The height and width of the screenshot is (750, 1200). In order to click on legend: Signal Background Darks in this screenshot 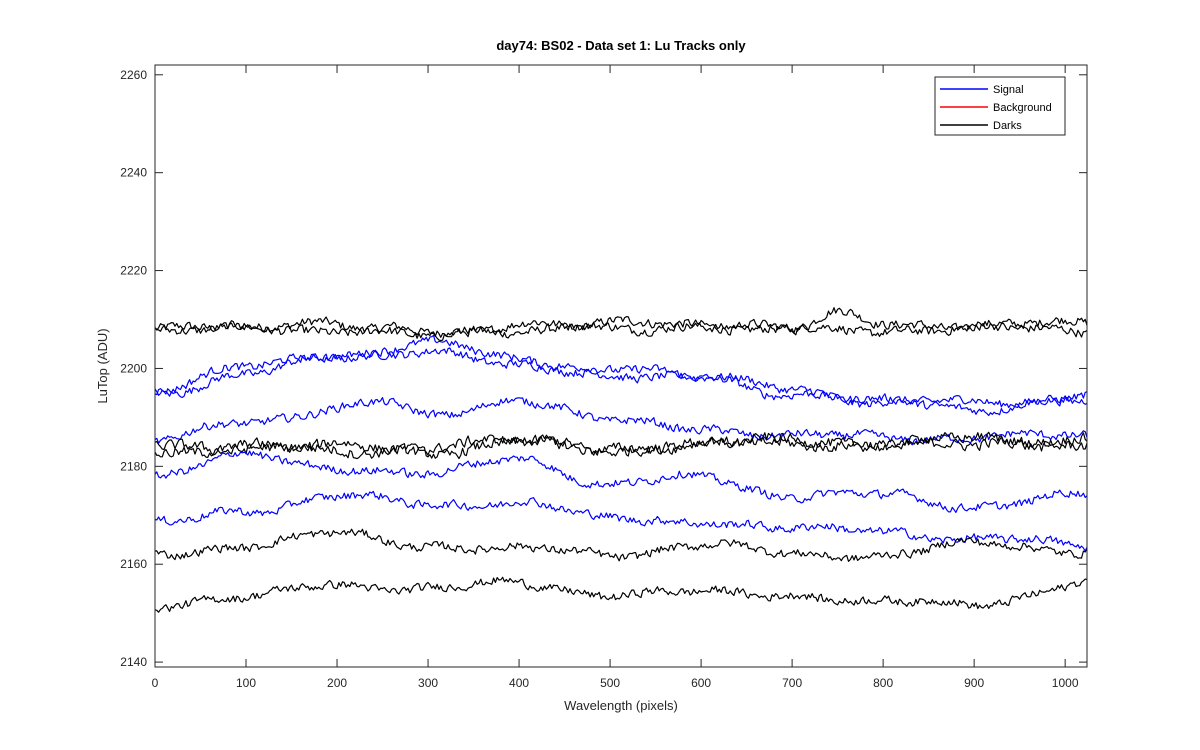, I will do `click(1000, 106)`.